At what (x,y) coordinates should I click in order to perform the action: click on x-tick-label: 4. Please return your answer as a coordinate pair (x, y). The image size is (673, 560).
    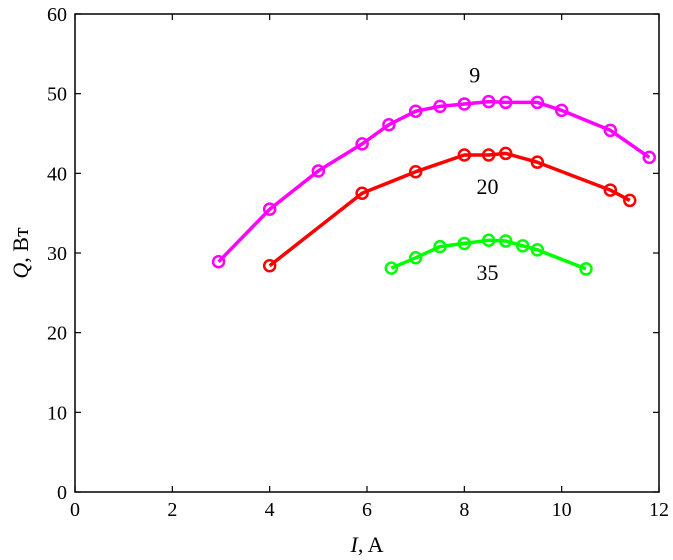
    Looking at the image, I should click on (270, 510).